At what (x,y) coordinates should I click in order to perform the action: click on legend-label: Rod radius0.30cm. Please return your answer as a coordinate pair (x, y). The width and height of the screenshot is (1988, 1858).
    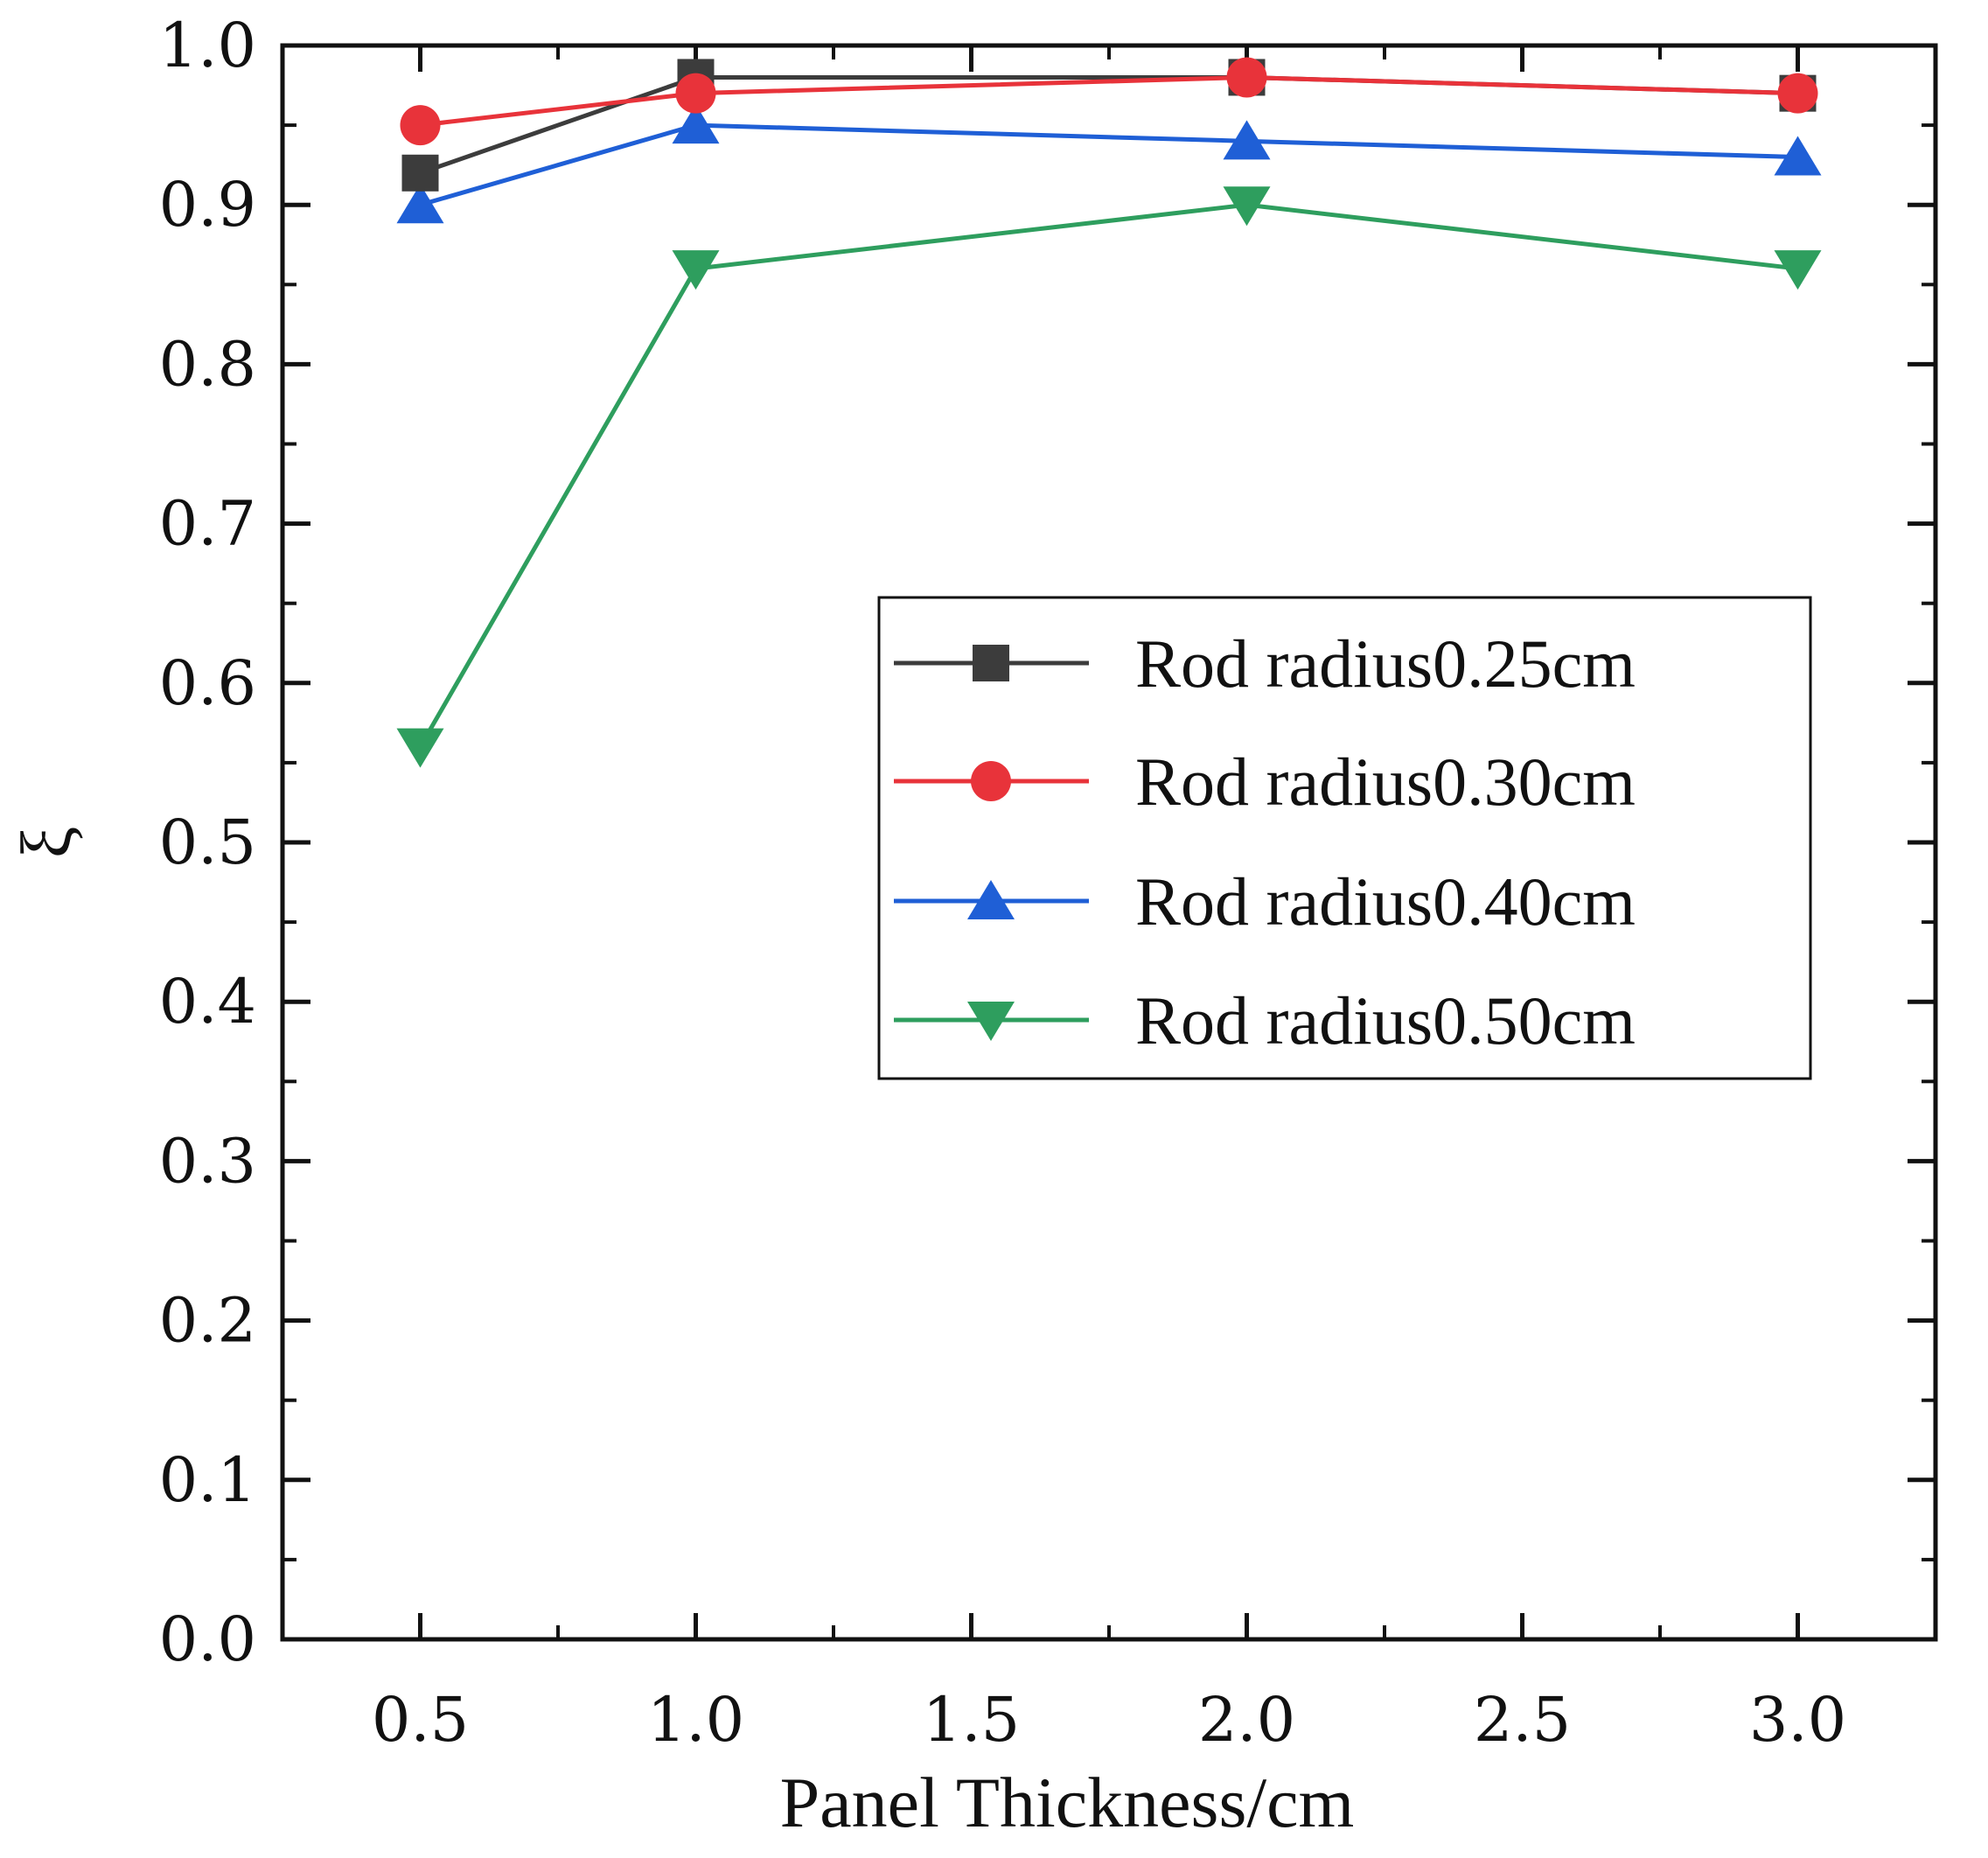
    Looking at the image, I should click on (1385, 782).